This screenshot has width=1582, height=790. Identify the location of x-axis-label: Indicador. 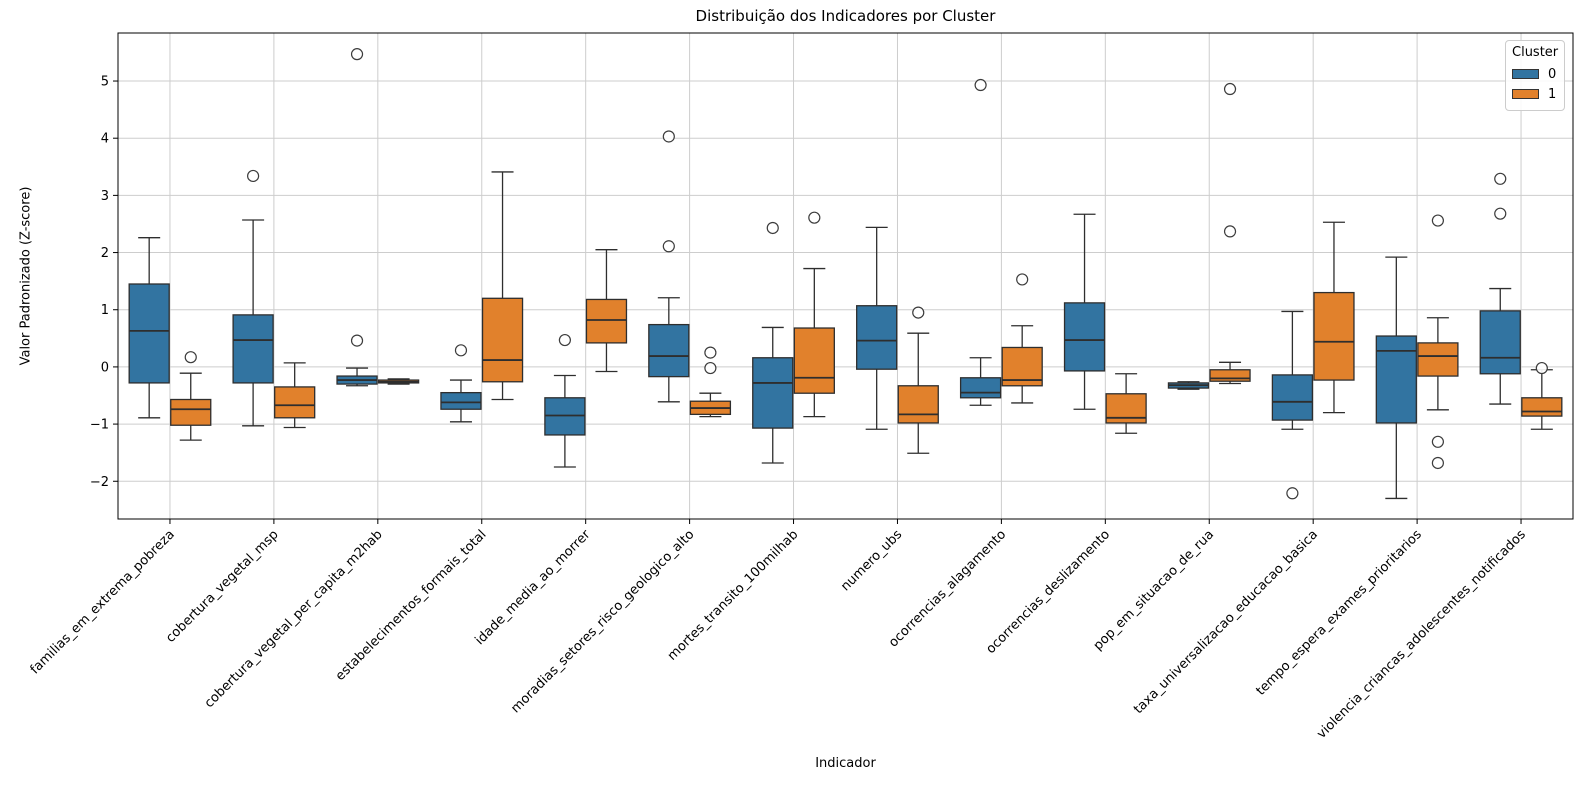
(845, 763).